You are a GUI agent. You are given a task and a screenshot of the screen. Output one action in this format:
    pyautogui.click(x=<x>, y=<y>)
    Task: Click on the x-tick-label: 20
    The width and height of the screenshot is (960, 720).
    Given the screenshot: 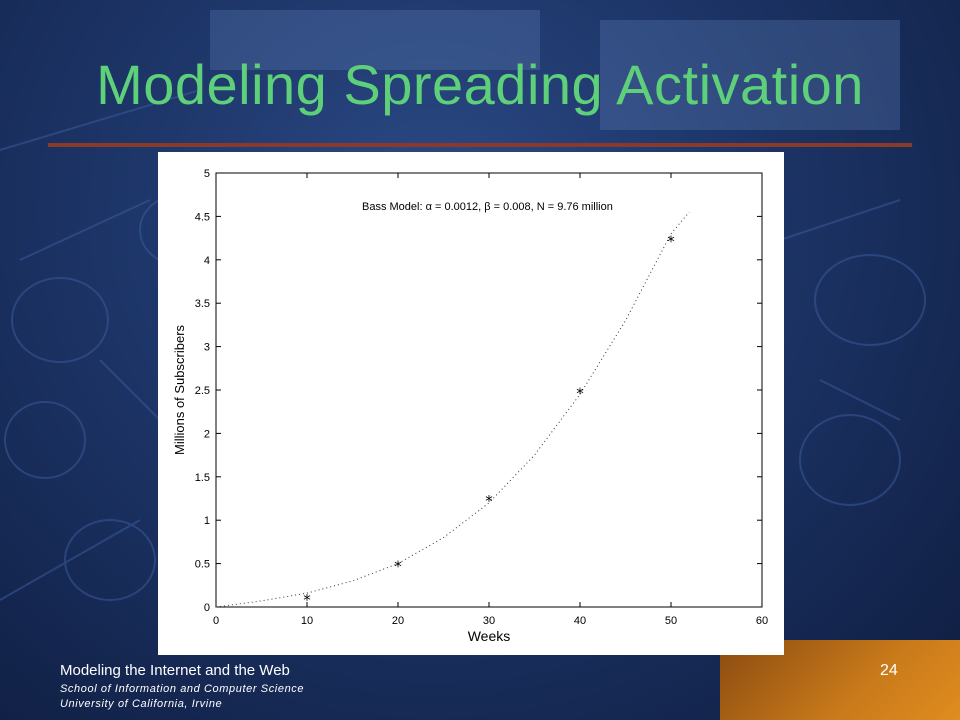 What is the action you would take?
    pyautogui.click(x=398, y=621)
    